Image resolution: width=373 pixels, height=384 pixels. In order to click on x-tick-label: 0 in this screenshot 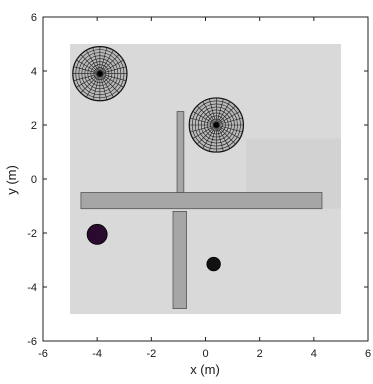, I will do `click(205, 354)`.